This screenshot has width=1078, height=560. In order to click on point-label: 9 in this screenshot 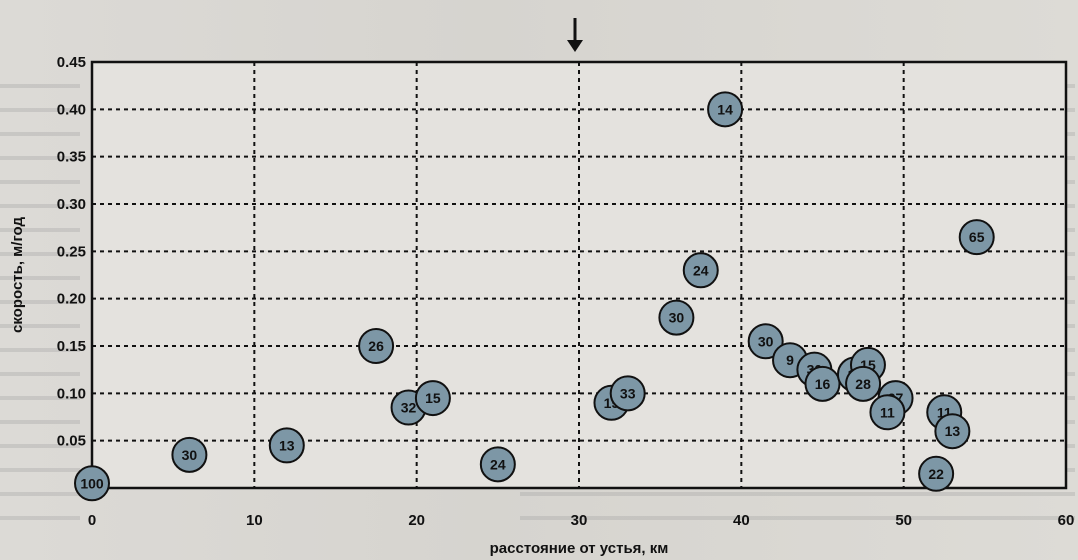, I will do `click(790, 360)`.